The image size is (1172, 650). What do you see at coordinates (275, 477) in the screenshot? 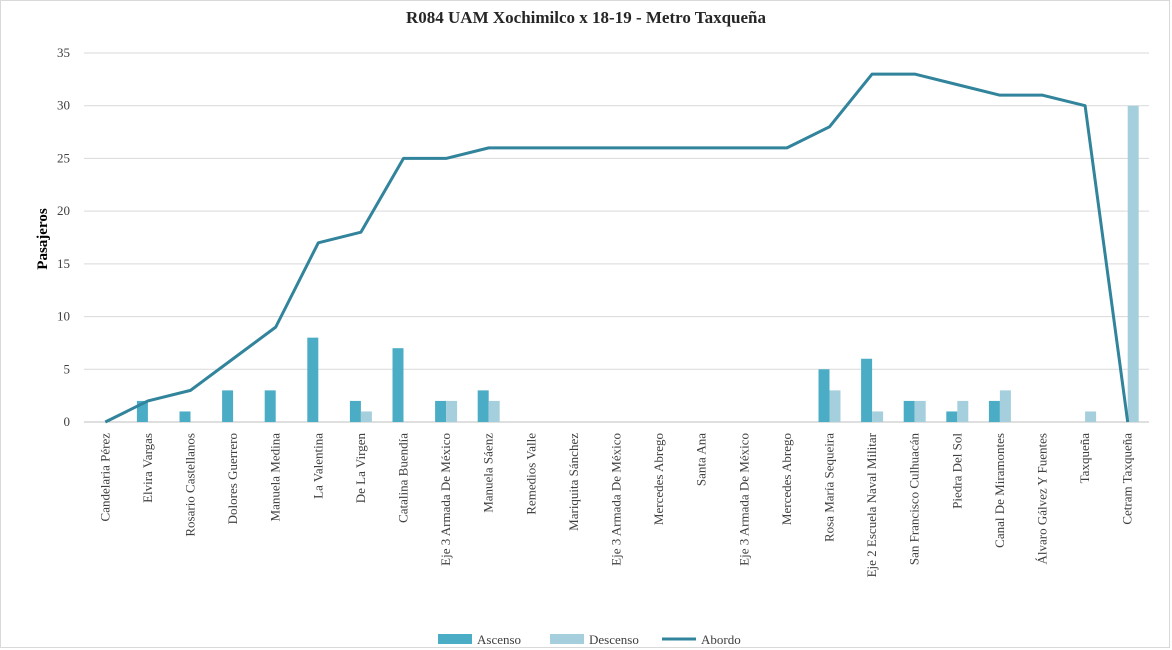
I see `x-tick-label: Manuela Medina` at bounding box center [275, 477].